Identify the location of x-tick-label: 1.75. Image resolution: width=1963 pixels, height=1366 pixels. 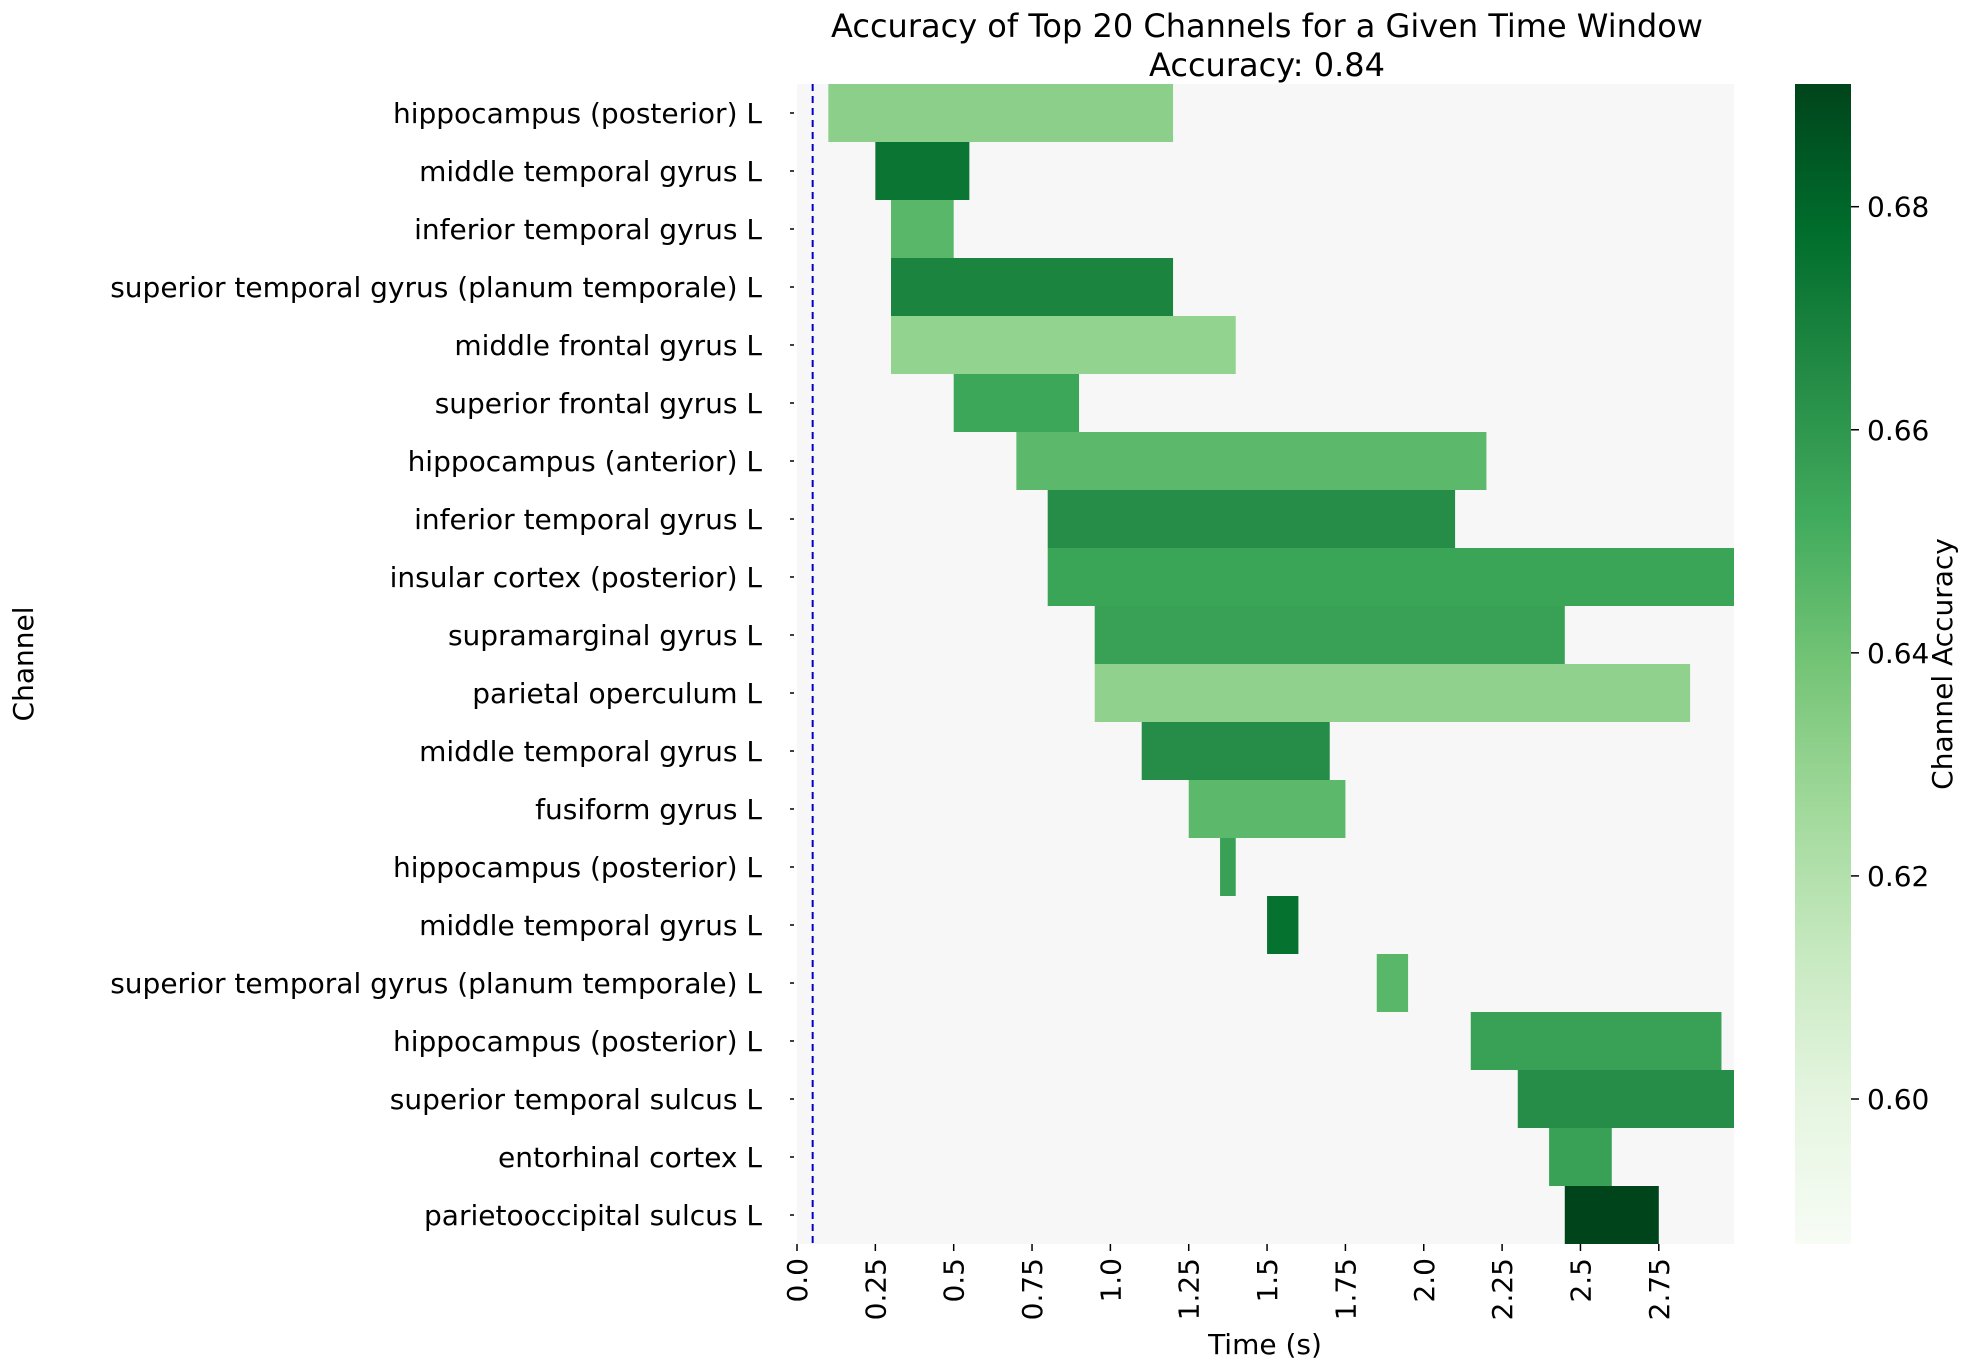
(1345, 1289).